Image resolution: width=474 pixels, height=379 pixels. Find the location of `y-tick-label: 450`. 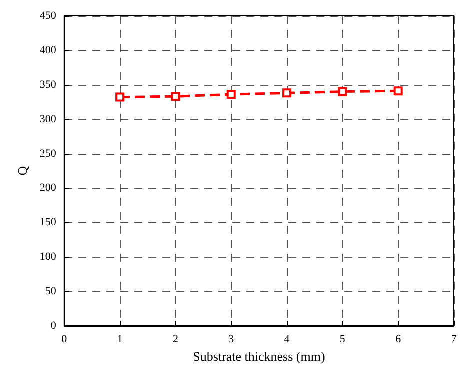

y-tick-label: 450 is located at coordinates (48, 16).